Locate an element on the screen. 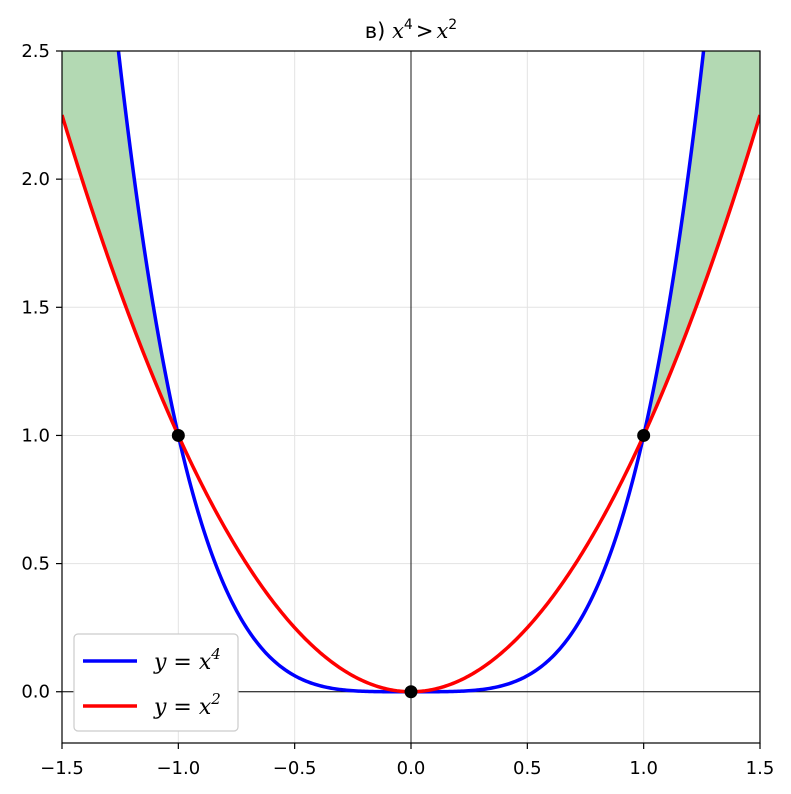 This screenshot has height=794, width=791. x-tick-label-5: 1.0 is located at coordinates (643, 768).